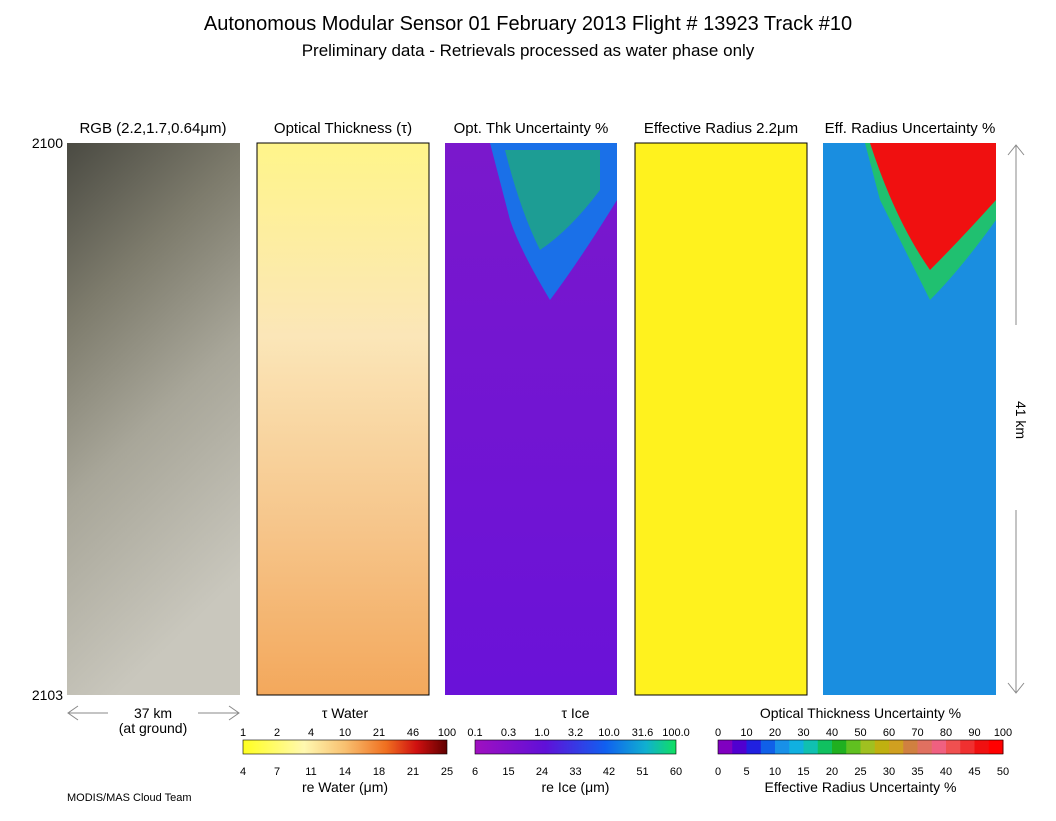 The image size is (1056, 821). What do you see at coordinates (475, 772) in the screenshot?
I see `colorbar-label: 6` at bounding box center [475, 772].